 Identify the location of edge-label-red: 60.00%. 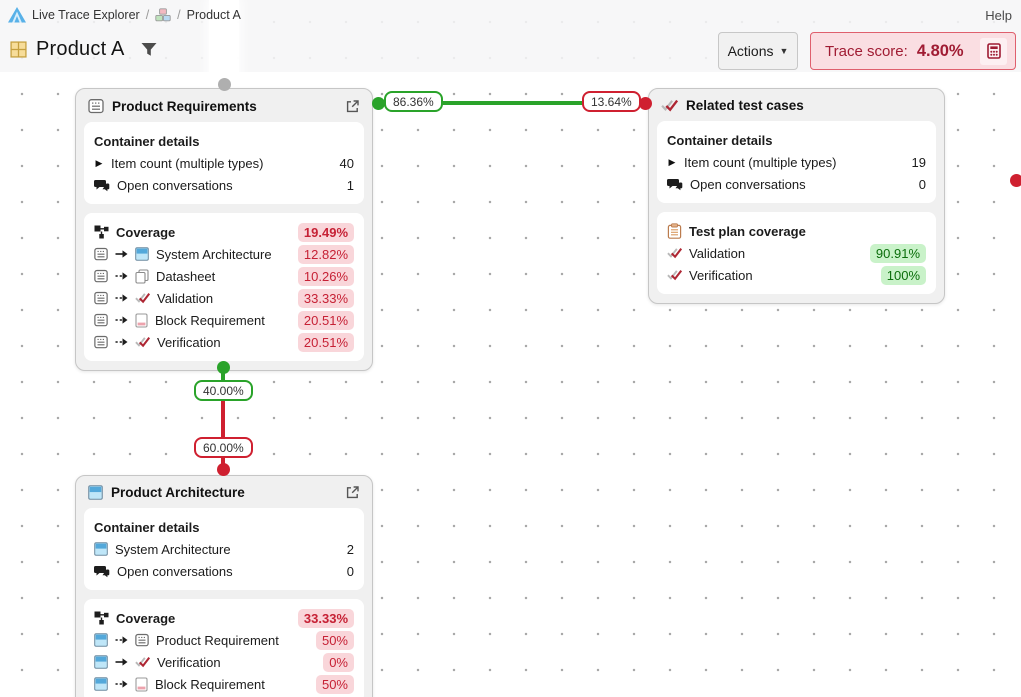
(223, 447).